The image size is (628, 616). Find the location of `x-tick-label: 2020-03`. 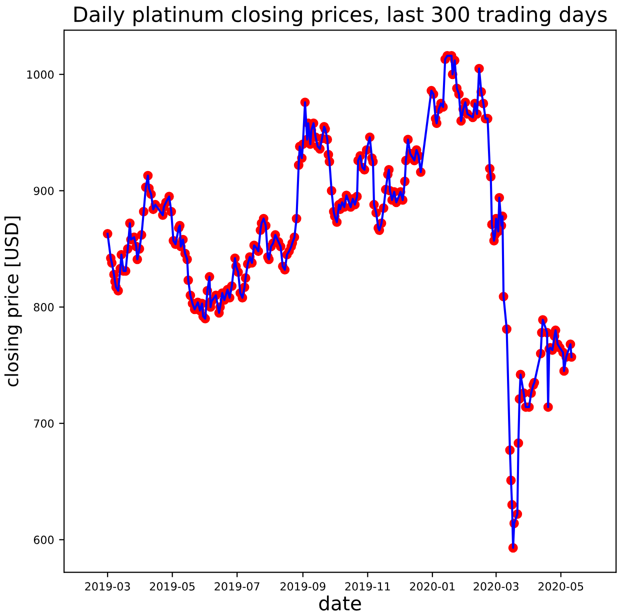

x-tick-label: 2020-03 is located at coordinates (496, 586).